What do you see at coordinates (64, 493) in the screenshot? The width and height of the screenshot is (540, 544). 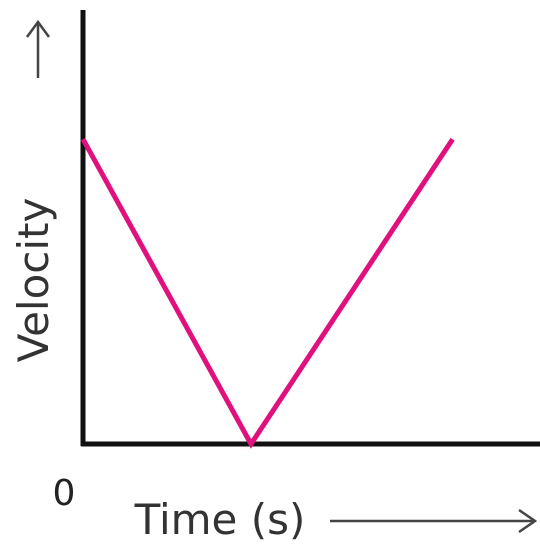 I see `origin-label: 0` at bounding box center [64, 493].